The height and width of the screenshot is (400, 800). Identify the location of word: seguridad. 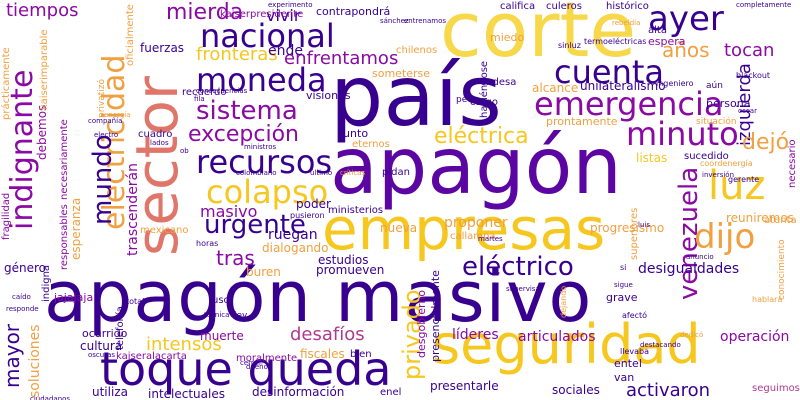
(566, 344).